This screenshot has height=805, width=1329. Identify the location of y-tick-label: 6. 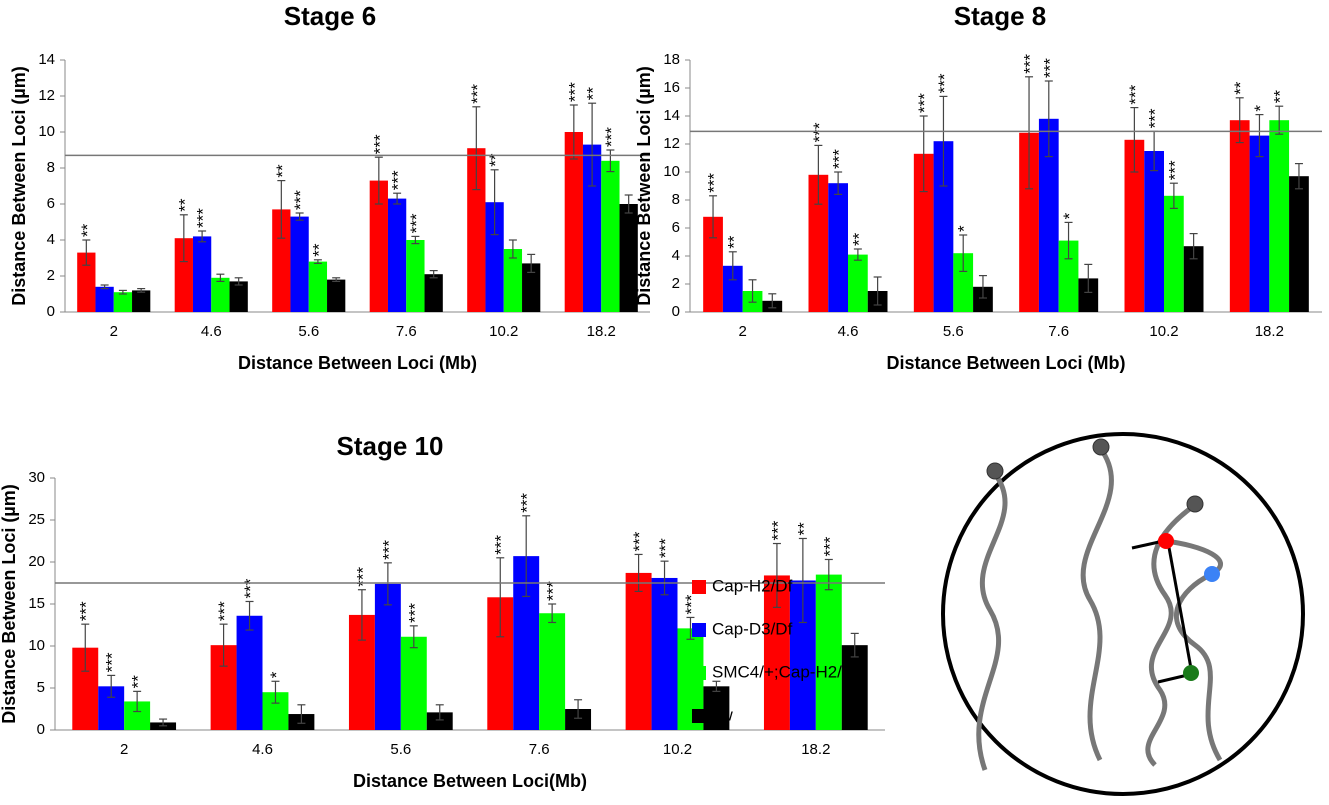
(676, 227).